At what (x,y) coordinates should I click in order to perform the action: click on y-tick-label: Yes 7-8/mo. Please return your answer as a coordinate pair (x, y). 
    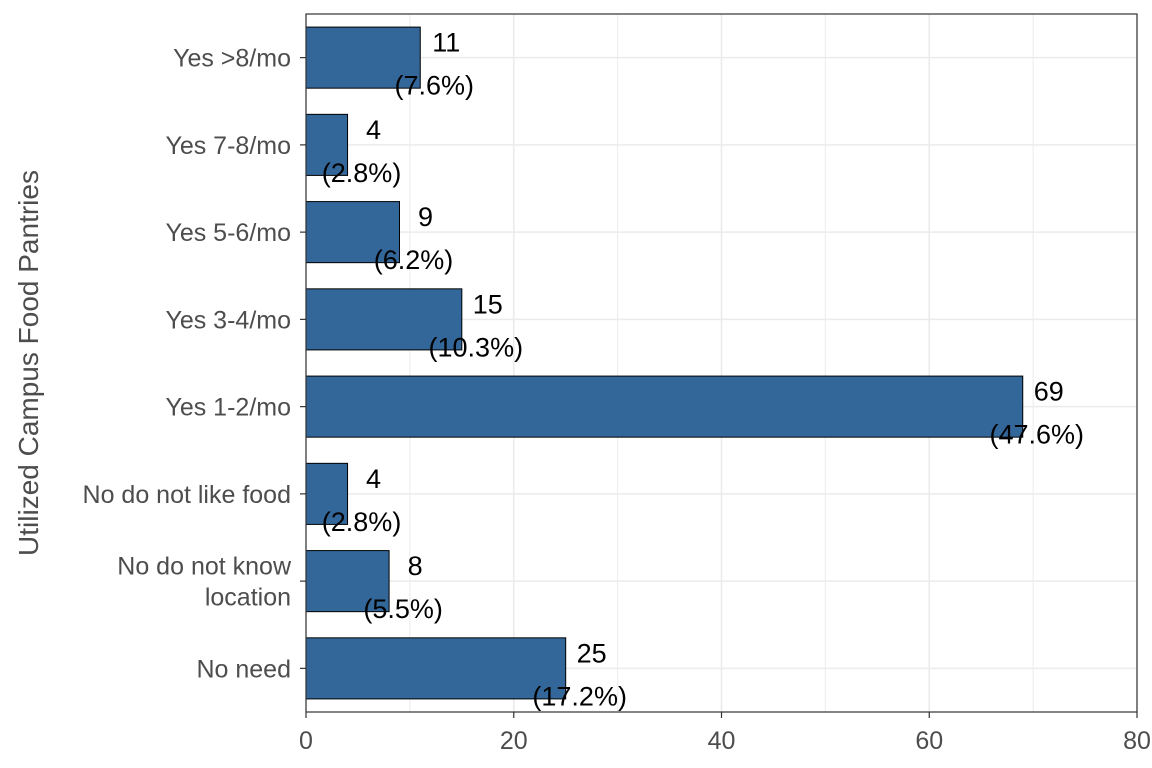
    Looking at the image, I should click on (228, 146).